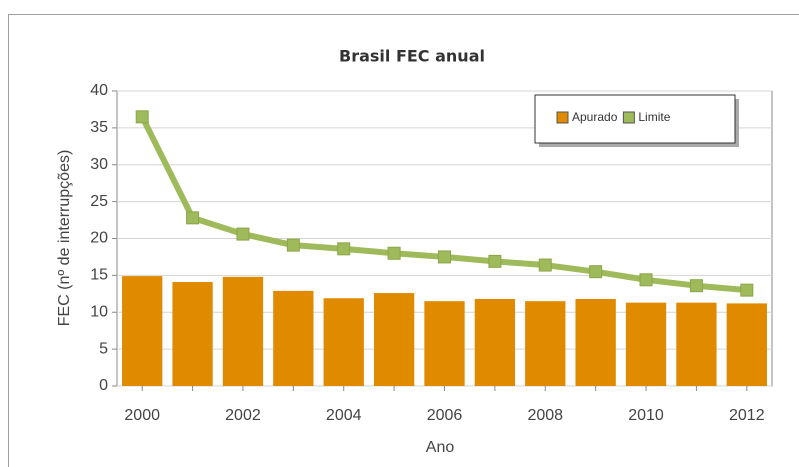  What do you see at coordinates (99, 201) in the screenshot?
I see `y-tick-label: 25` at bounding box center [99, 201].